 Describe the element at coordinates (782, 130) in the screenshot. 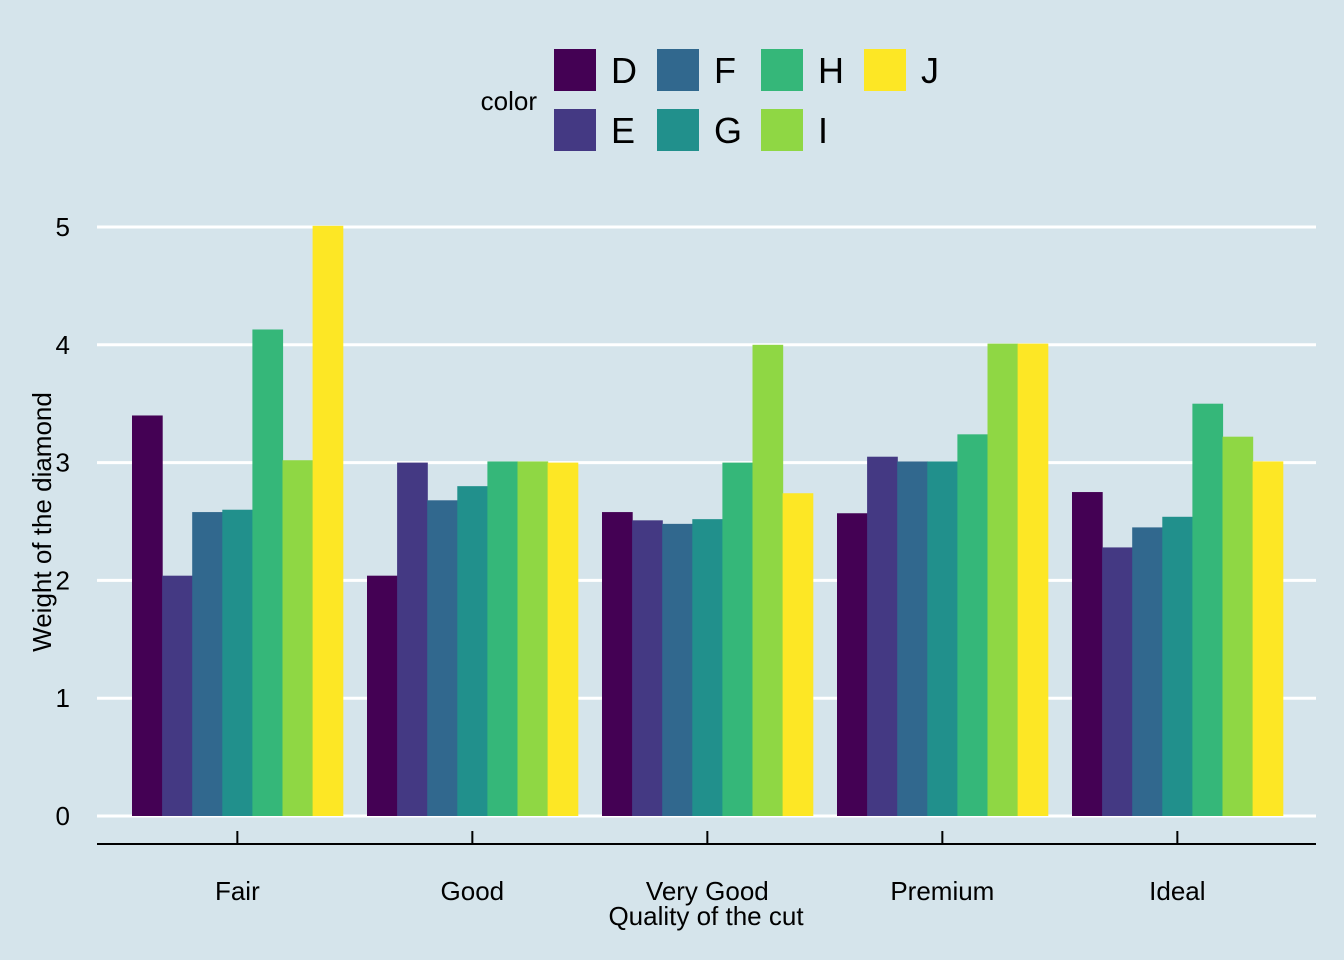

I see `legend-key-I` at that location.